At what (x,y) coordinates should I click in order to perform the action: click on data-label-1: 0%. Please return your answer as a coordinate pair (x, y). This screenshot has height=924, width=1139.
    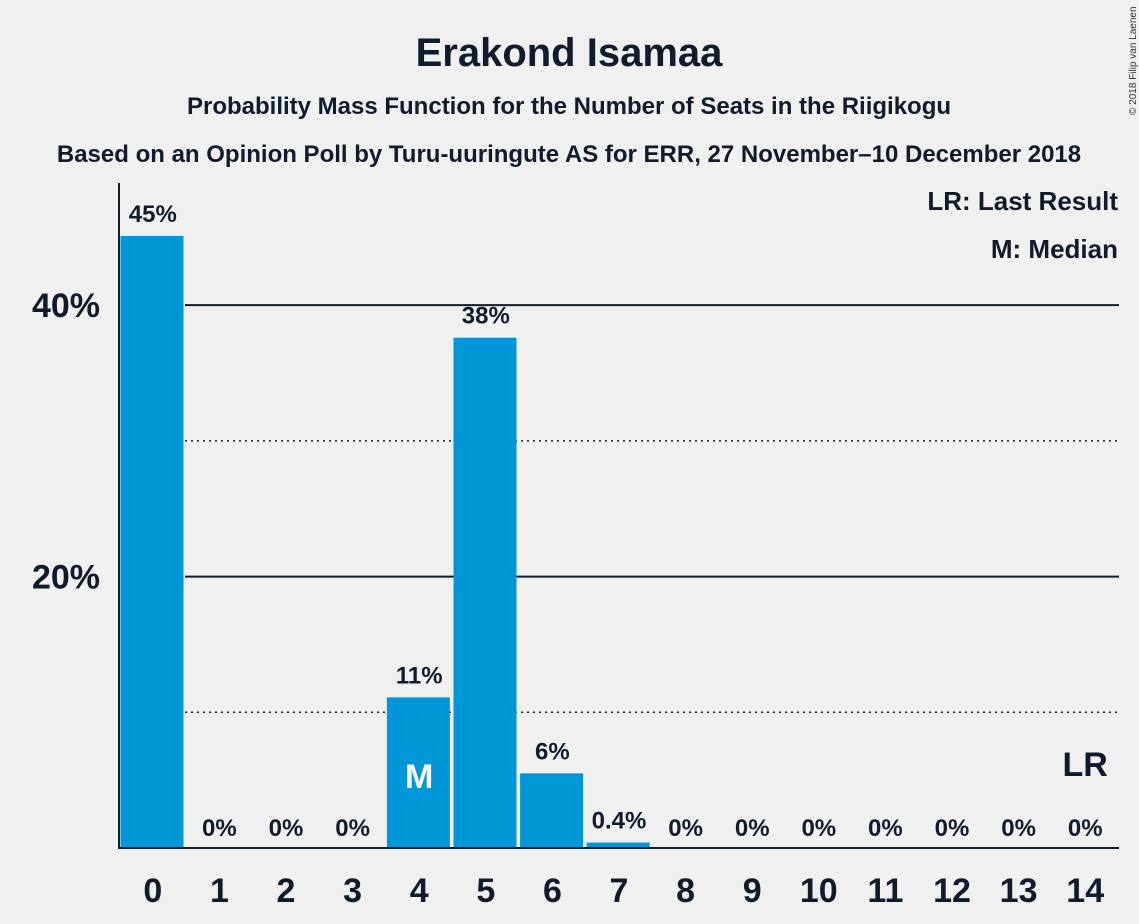
    Looking at the image, I should click on (219, 828).